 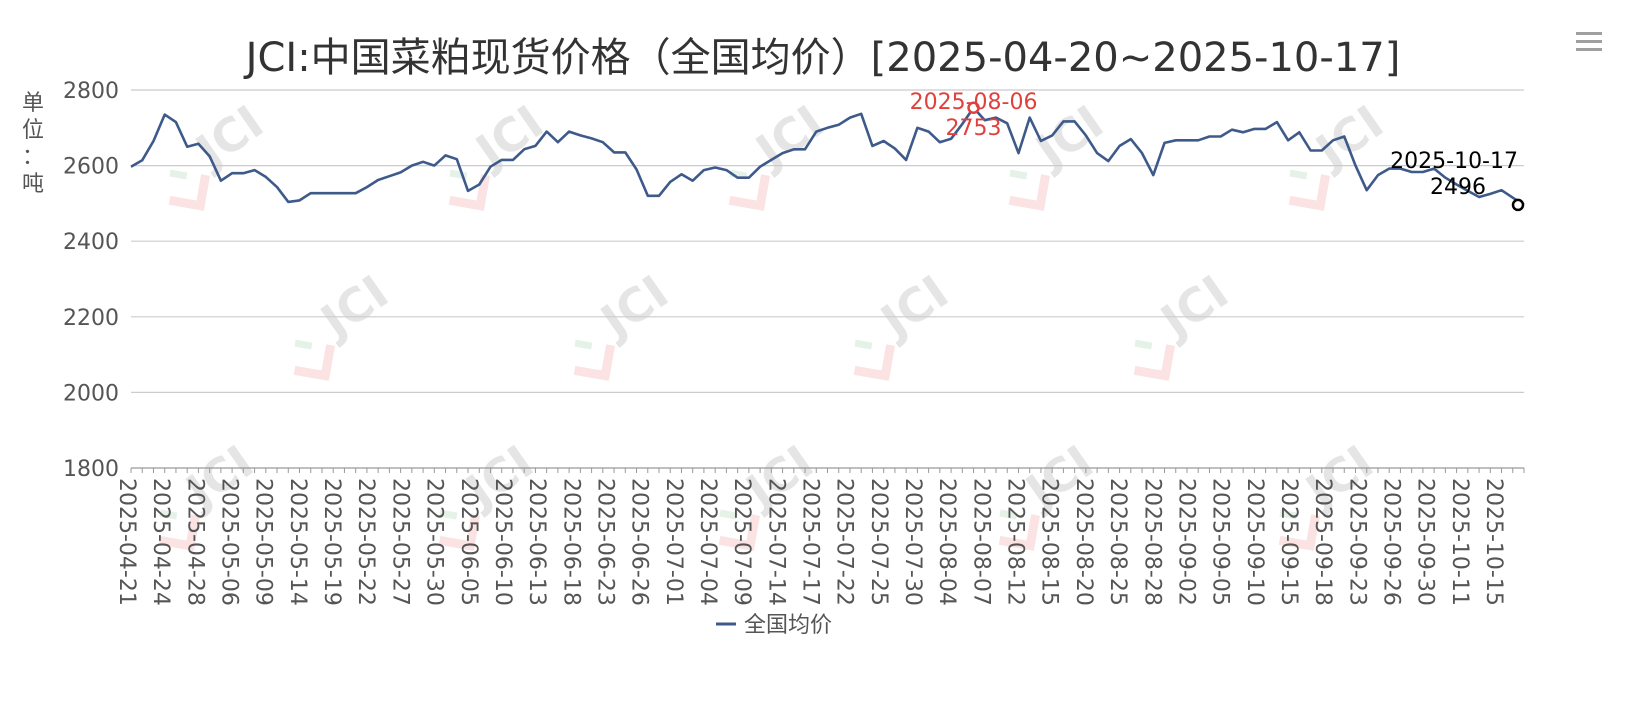 What do you see at coordinates (468, 542) in the screenshot?
I see `x-tick-label: 2025-06-05` at bounding box center [468, 542].